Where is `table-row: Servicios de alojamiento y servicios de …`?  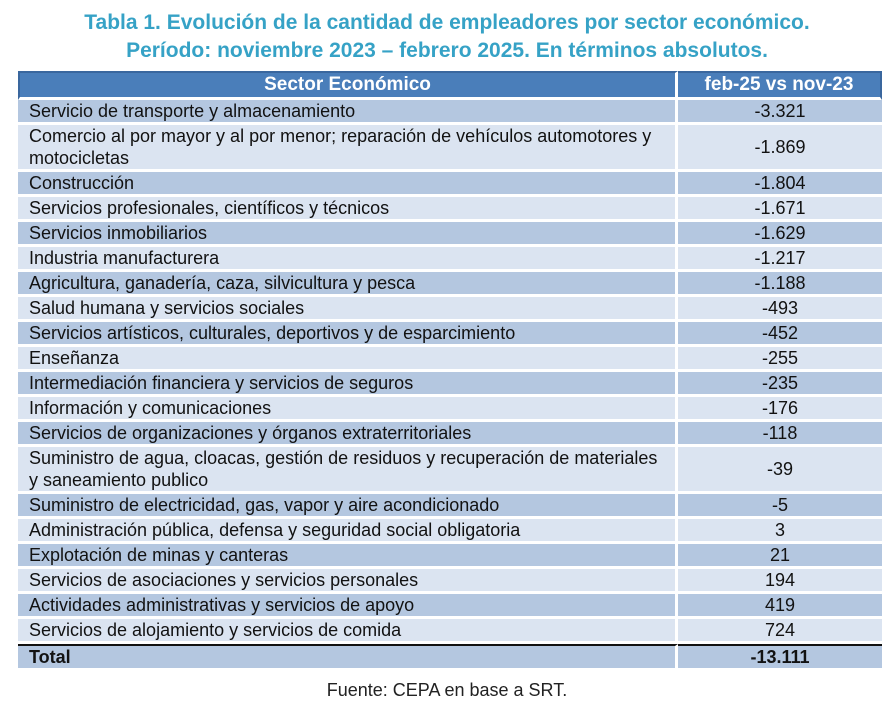
table-row: Servicios de alojamiento y servicios de … is located at coordinates (450, 631).